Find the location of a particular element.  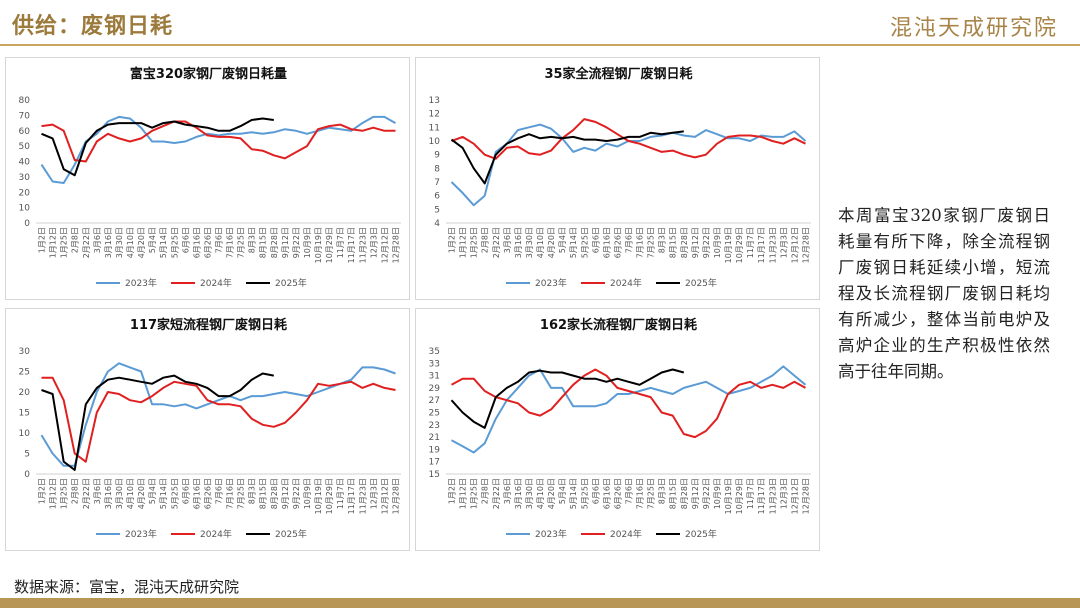

x-tick-label: 8月15日 is located at coordinates (263, 242).